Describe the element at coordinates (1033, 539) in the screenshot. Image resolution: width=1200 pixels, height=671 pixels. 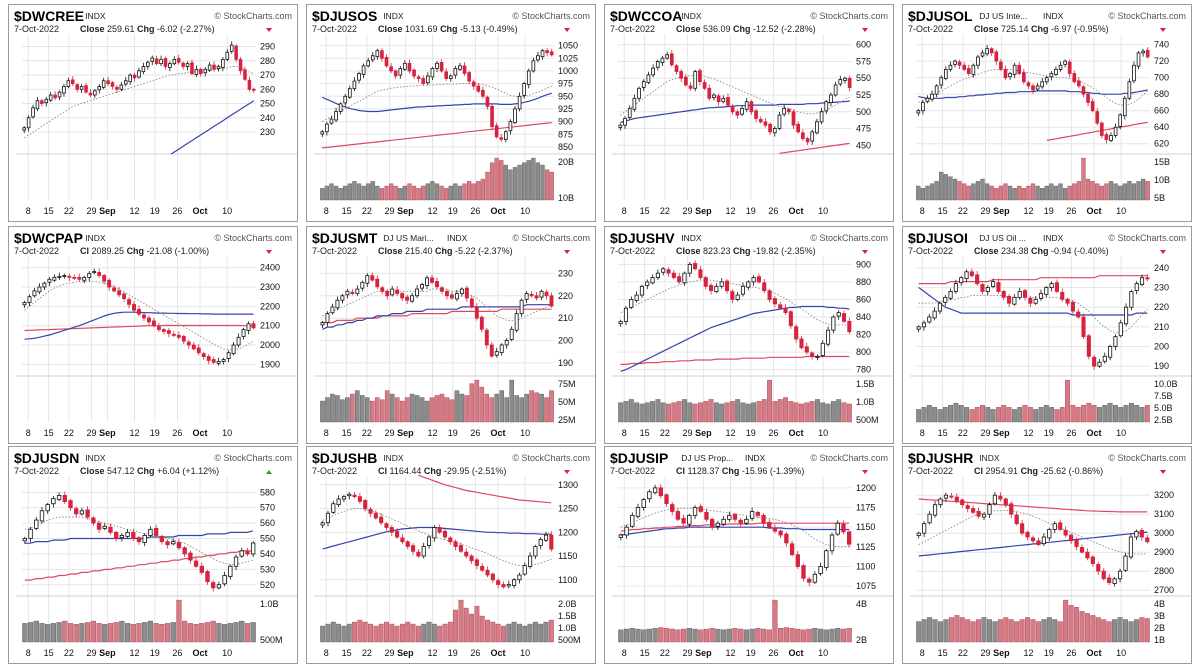
I see `price-plot` at that location.